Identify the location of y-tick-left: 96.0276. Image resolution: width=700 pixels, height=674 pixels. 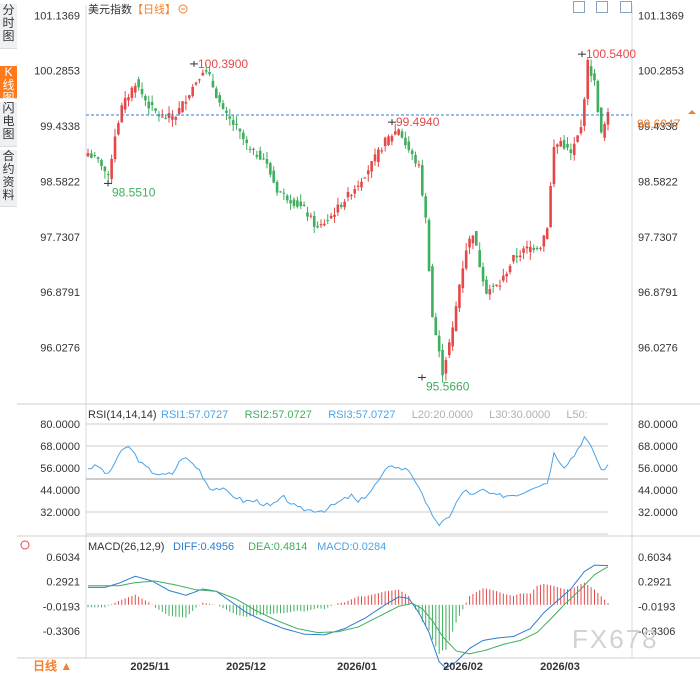
(60, 348).